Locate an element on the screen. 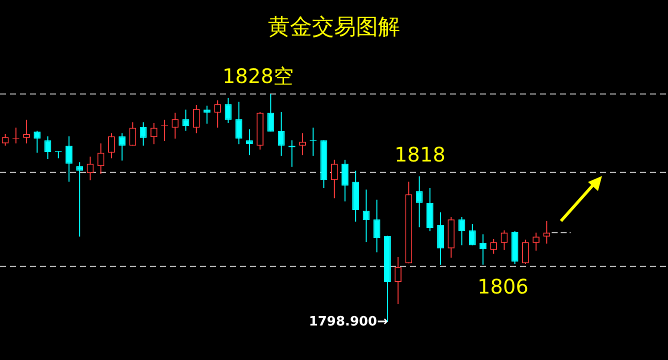  chart-title: 黄金交易图解 is located at coordinates (334, 28).